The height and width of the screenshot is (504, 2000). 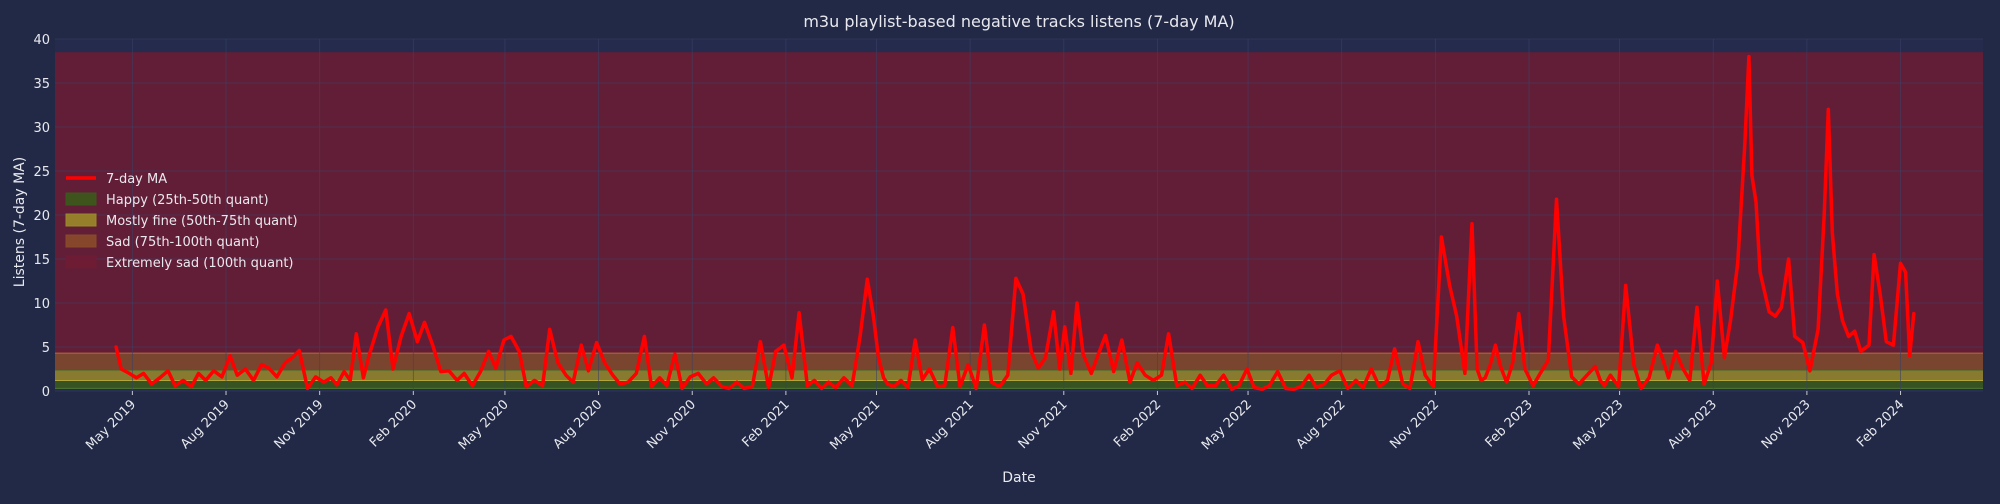 What do you see at coordinates (200, 263) in the screenshot?
I see `legend-label: Extremely sad (100th quant)` at bounding box center [200, 263].